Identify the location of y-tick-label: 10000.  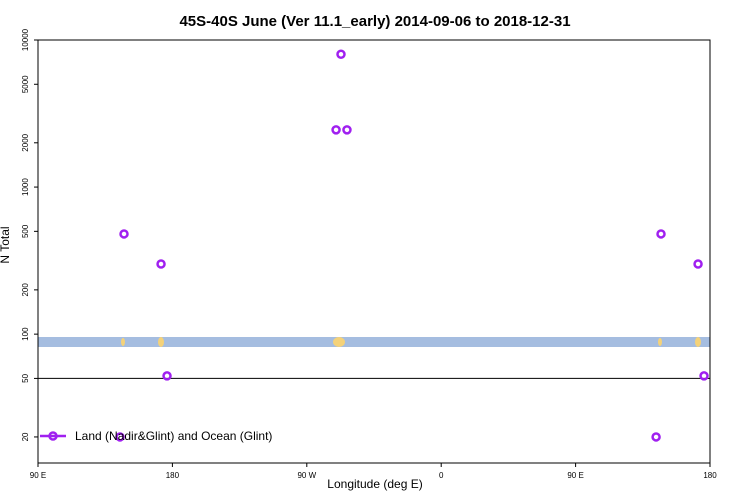
(25, 39).